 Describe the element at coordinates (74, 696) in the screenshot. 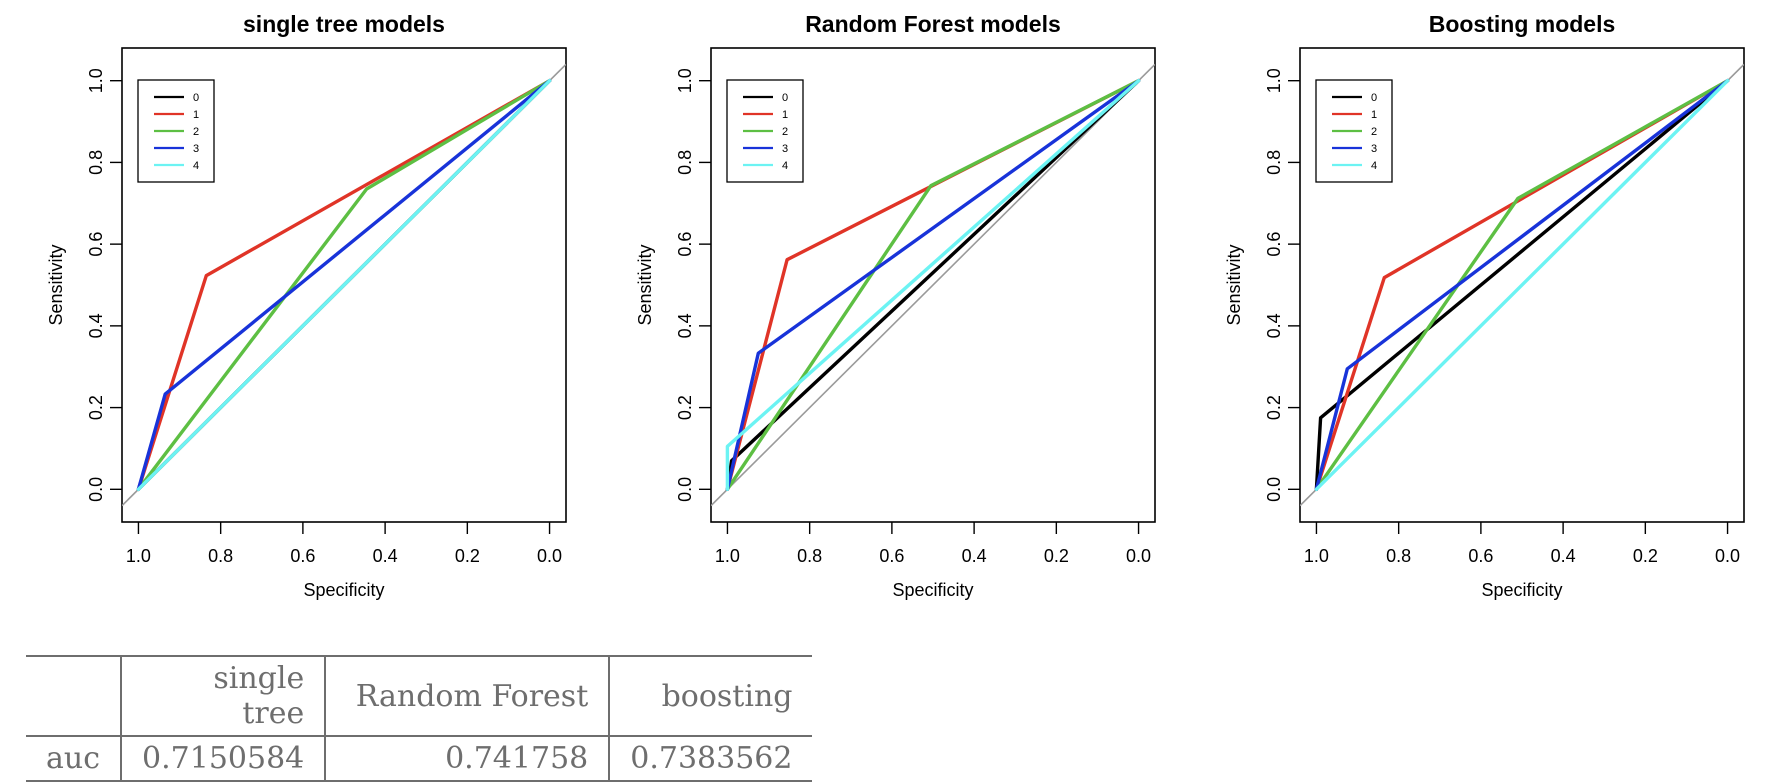

I see `auc-table-header-blank` at that location.